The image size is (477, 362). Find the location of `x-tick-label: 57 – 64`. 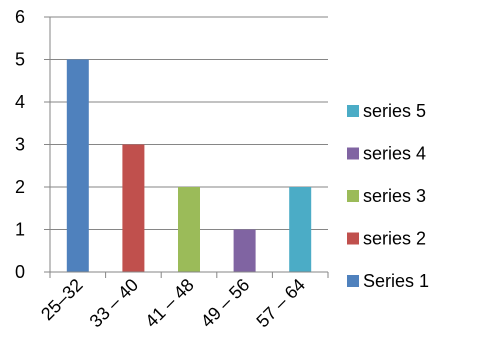

x-tick-label: 57 – 64 is located at coordinates (280, 303).